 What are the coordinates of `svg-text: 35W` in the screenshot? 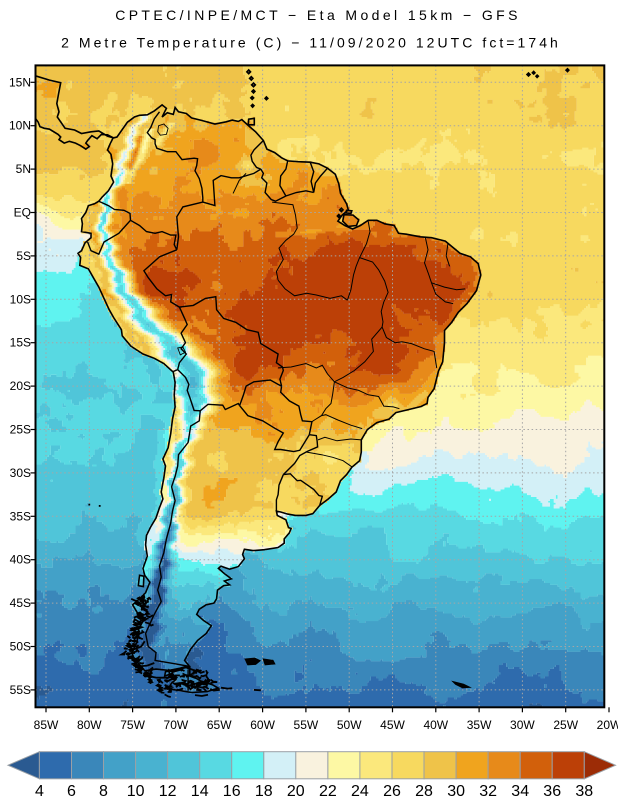 It's located at (479, 725).